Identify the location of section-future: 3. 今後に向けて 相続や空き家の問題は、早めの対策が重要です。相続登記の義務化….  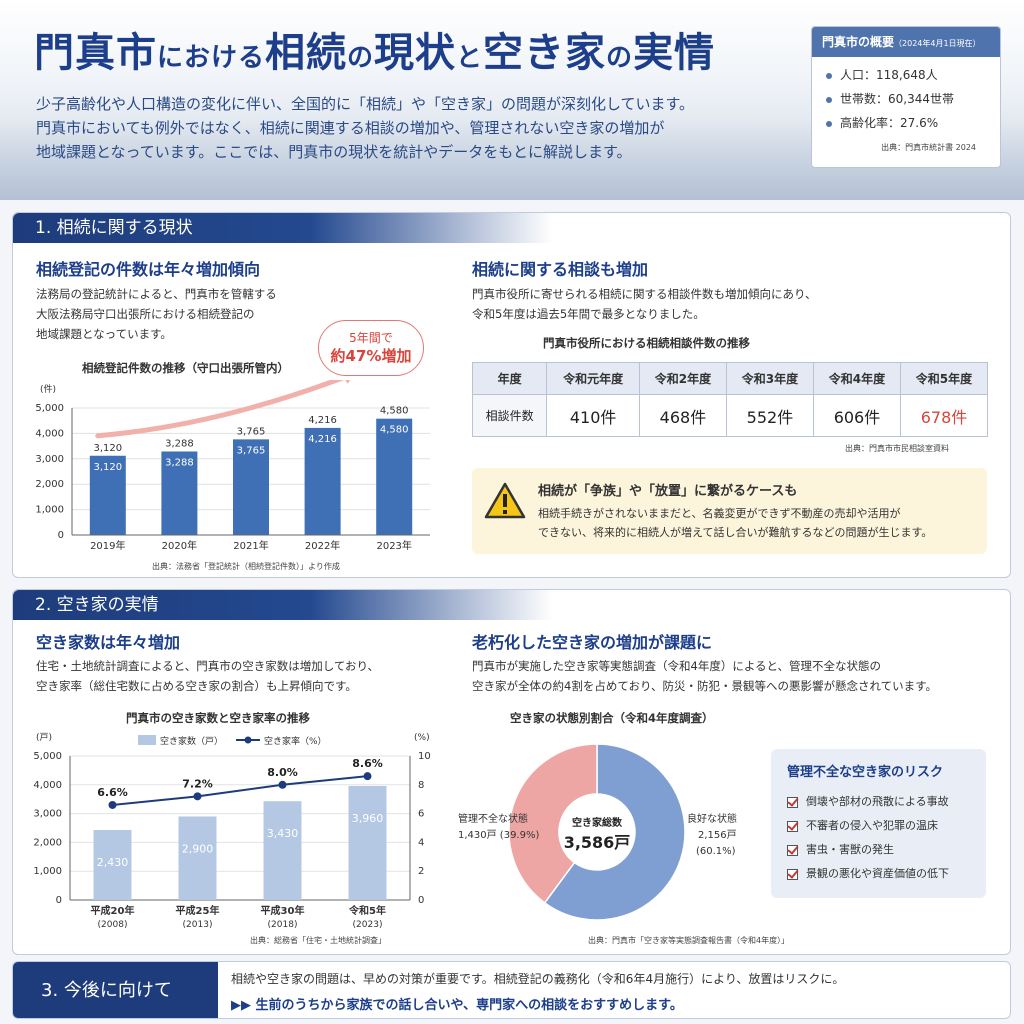
(511, 990).